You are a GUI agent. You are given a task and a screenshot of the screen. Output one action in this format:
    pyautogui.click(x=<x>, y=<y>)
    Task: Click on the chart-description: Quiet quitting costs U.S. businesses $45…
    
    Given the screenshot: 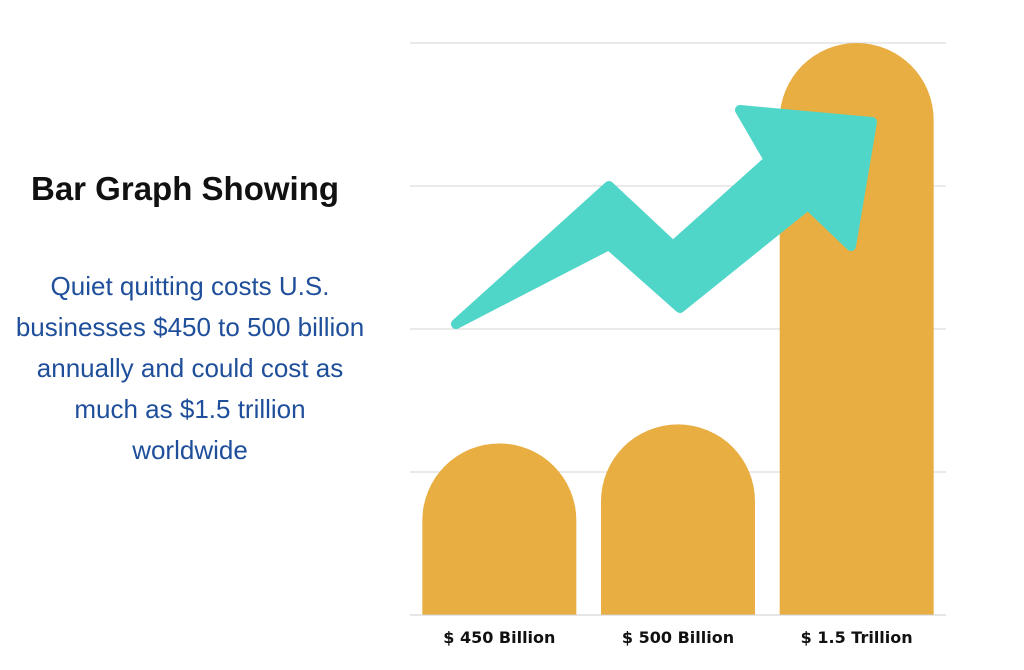 What is the action you would take?
    pyautogui.click(x=190, y=368)
    